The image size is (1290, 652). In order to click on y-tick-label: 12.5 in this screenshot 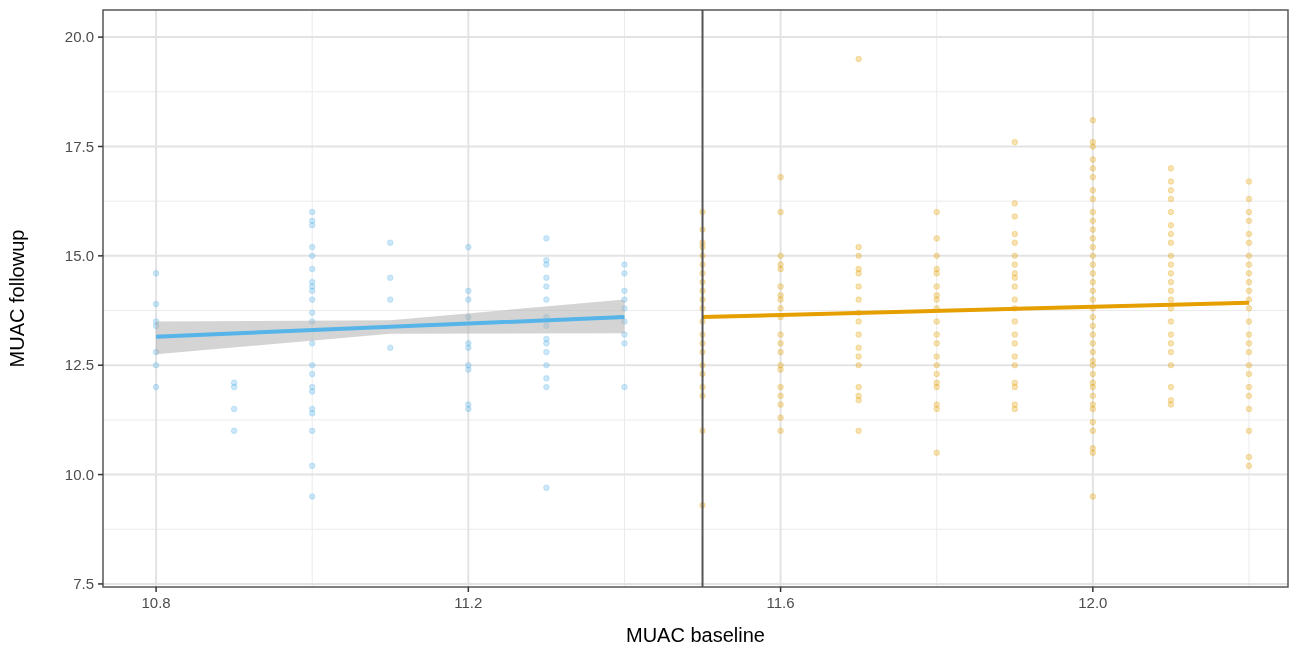, I will do `click(79, 365)`.